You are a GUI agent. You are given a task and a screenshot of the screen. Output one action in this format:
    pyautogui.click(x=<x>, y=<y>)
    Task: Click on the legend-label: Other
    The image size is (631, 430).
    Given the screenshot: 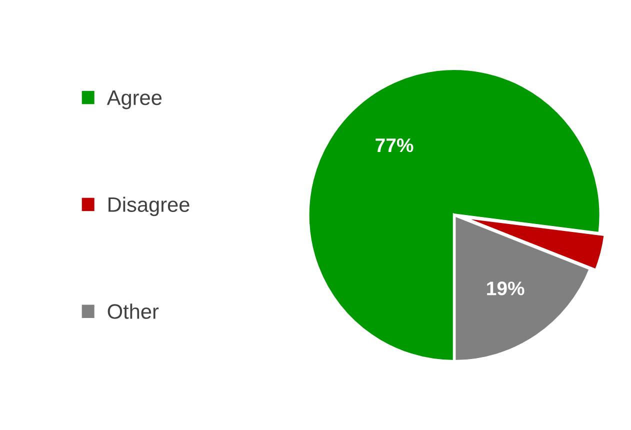 What is the action you would take?
    pyautogui.click(x=133, y=311)
    